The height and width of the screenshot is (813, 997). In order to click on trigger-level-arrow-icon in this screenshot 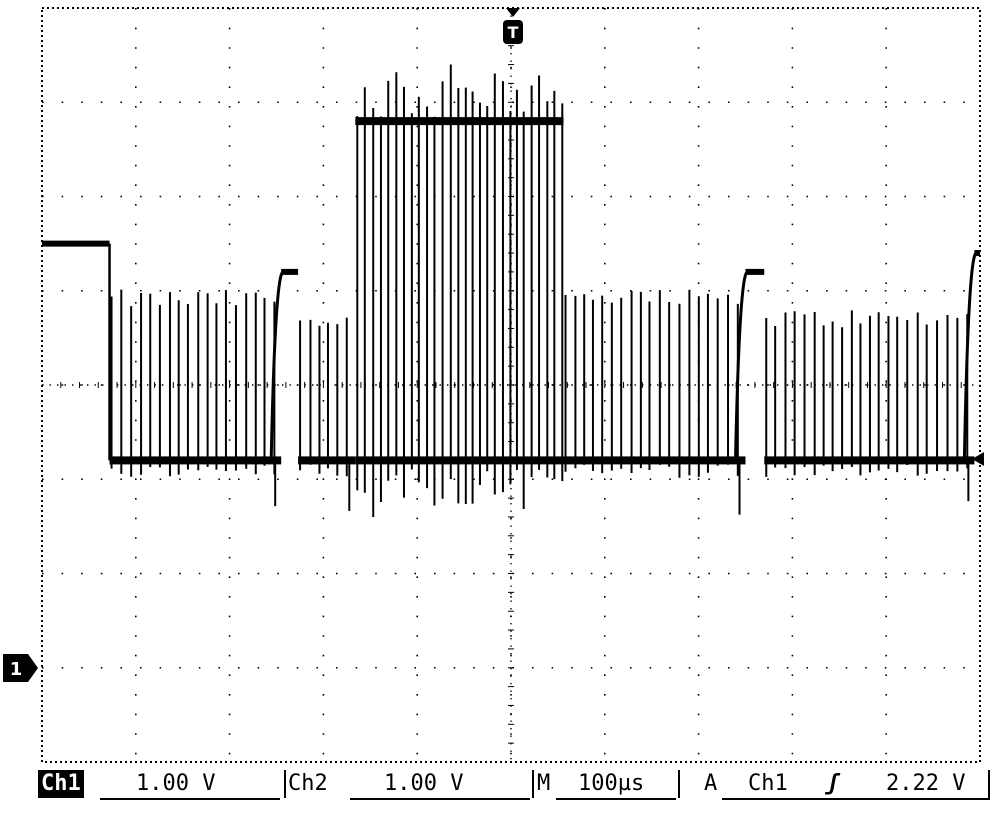, I will do `click(978, 459)`.